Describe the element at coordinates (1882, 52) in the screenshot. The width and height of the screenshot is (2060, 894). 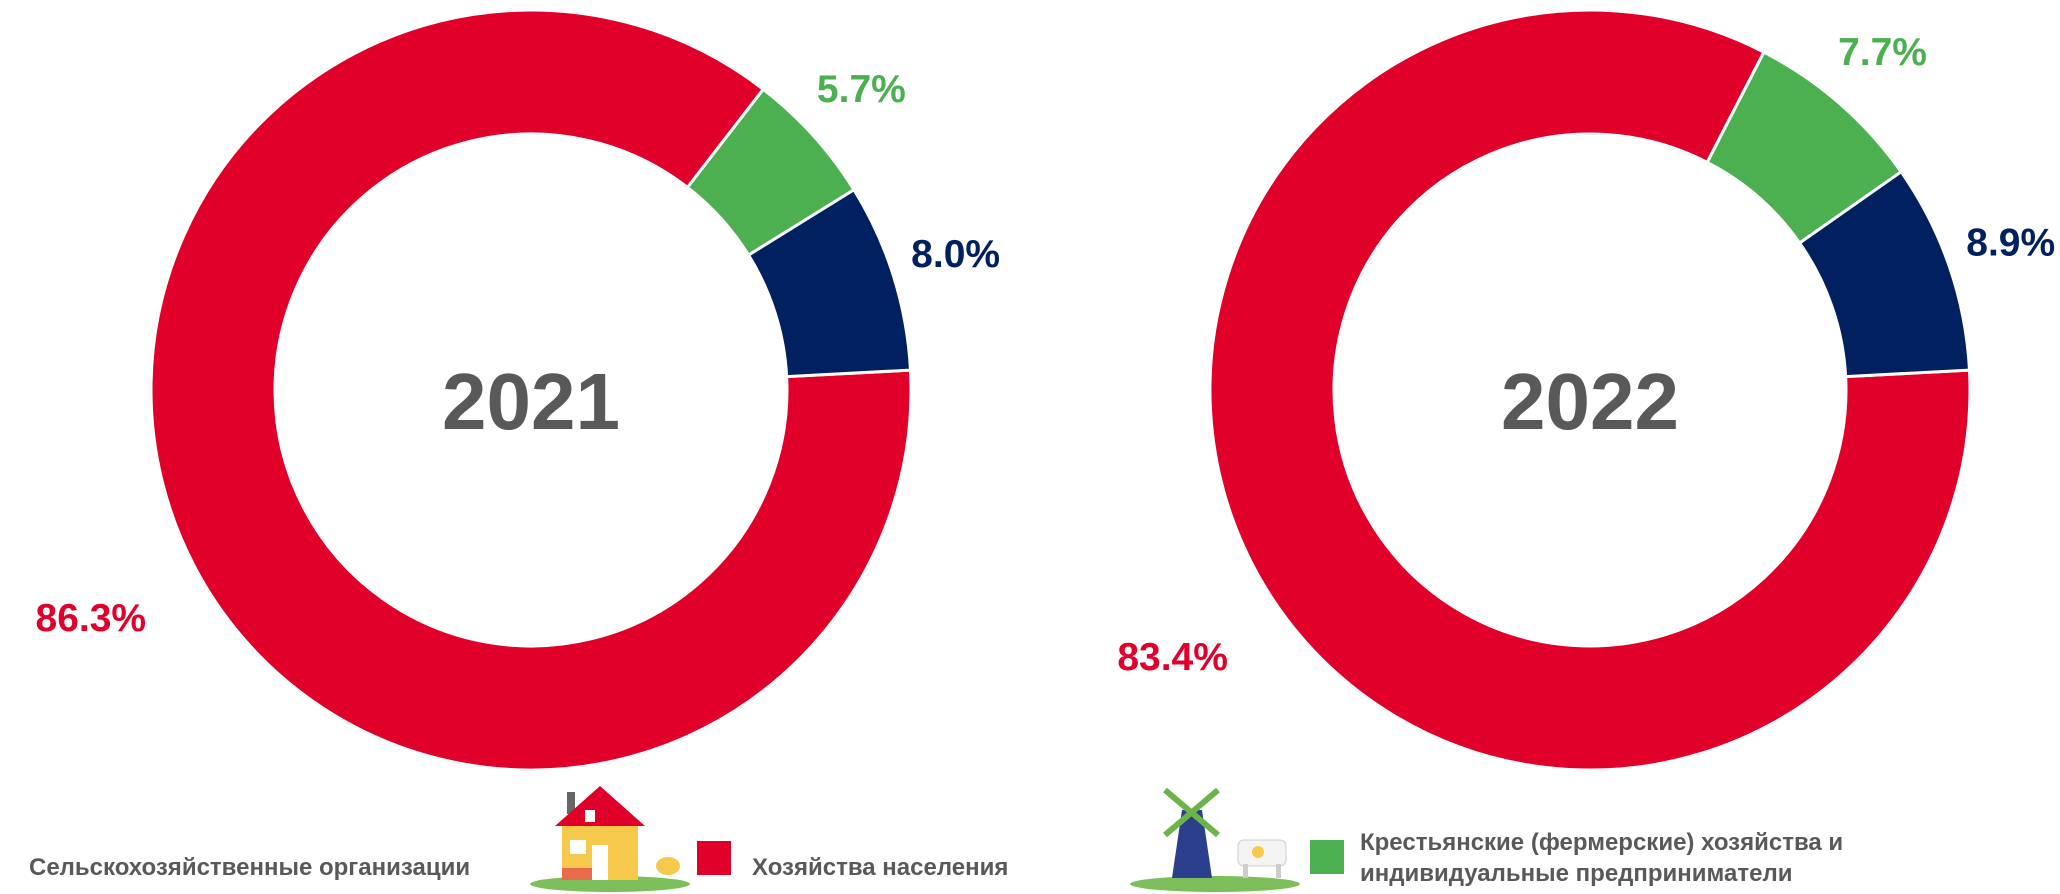
I see `value-label: 7.7%` at that location.